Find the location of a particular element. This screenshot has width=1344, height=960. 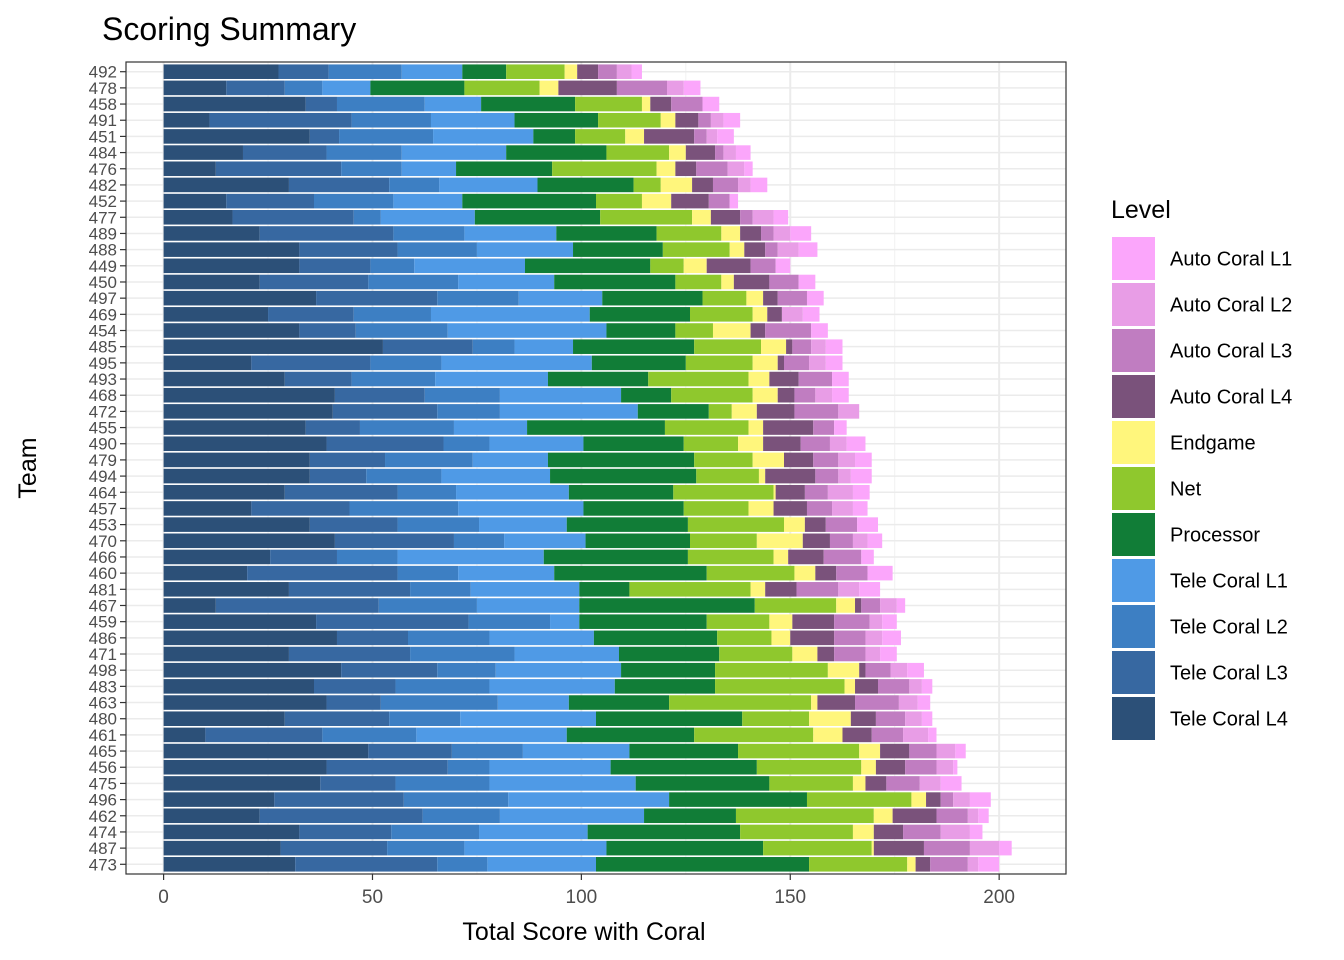

team-label: 497 is located at coordinates (103, 298).